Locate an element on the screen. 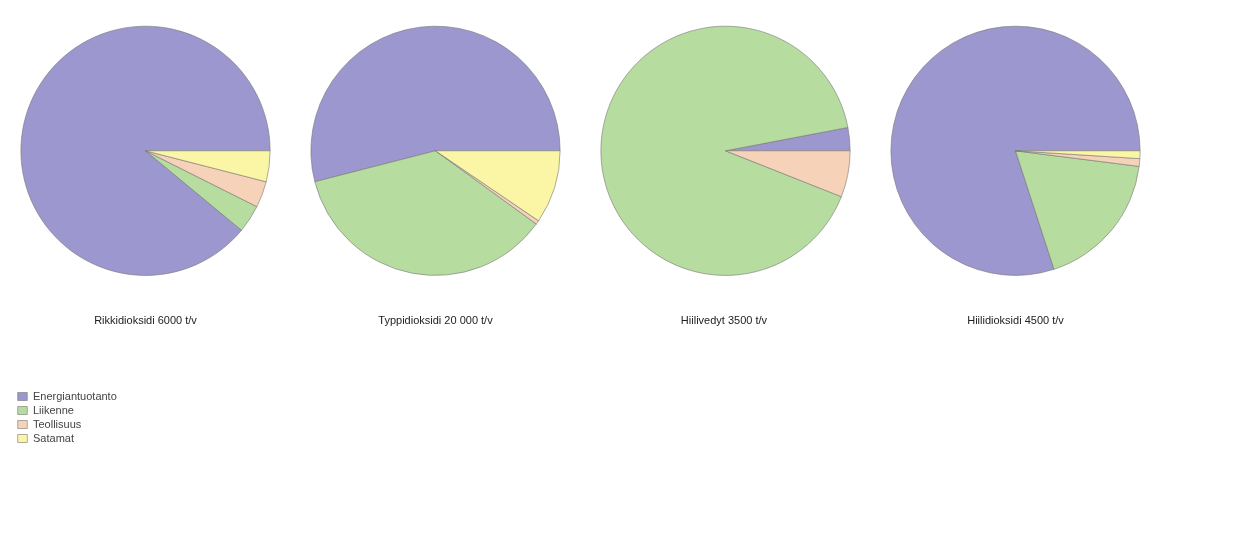  text: Rikkidioksidi 6000 t/v is located at coordinates (146, 320).